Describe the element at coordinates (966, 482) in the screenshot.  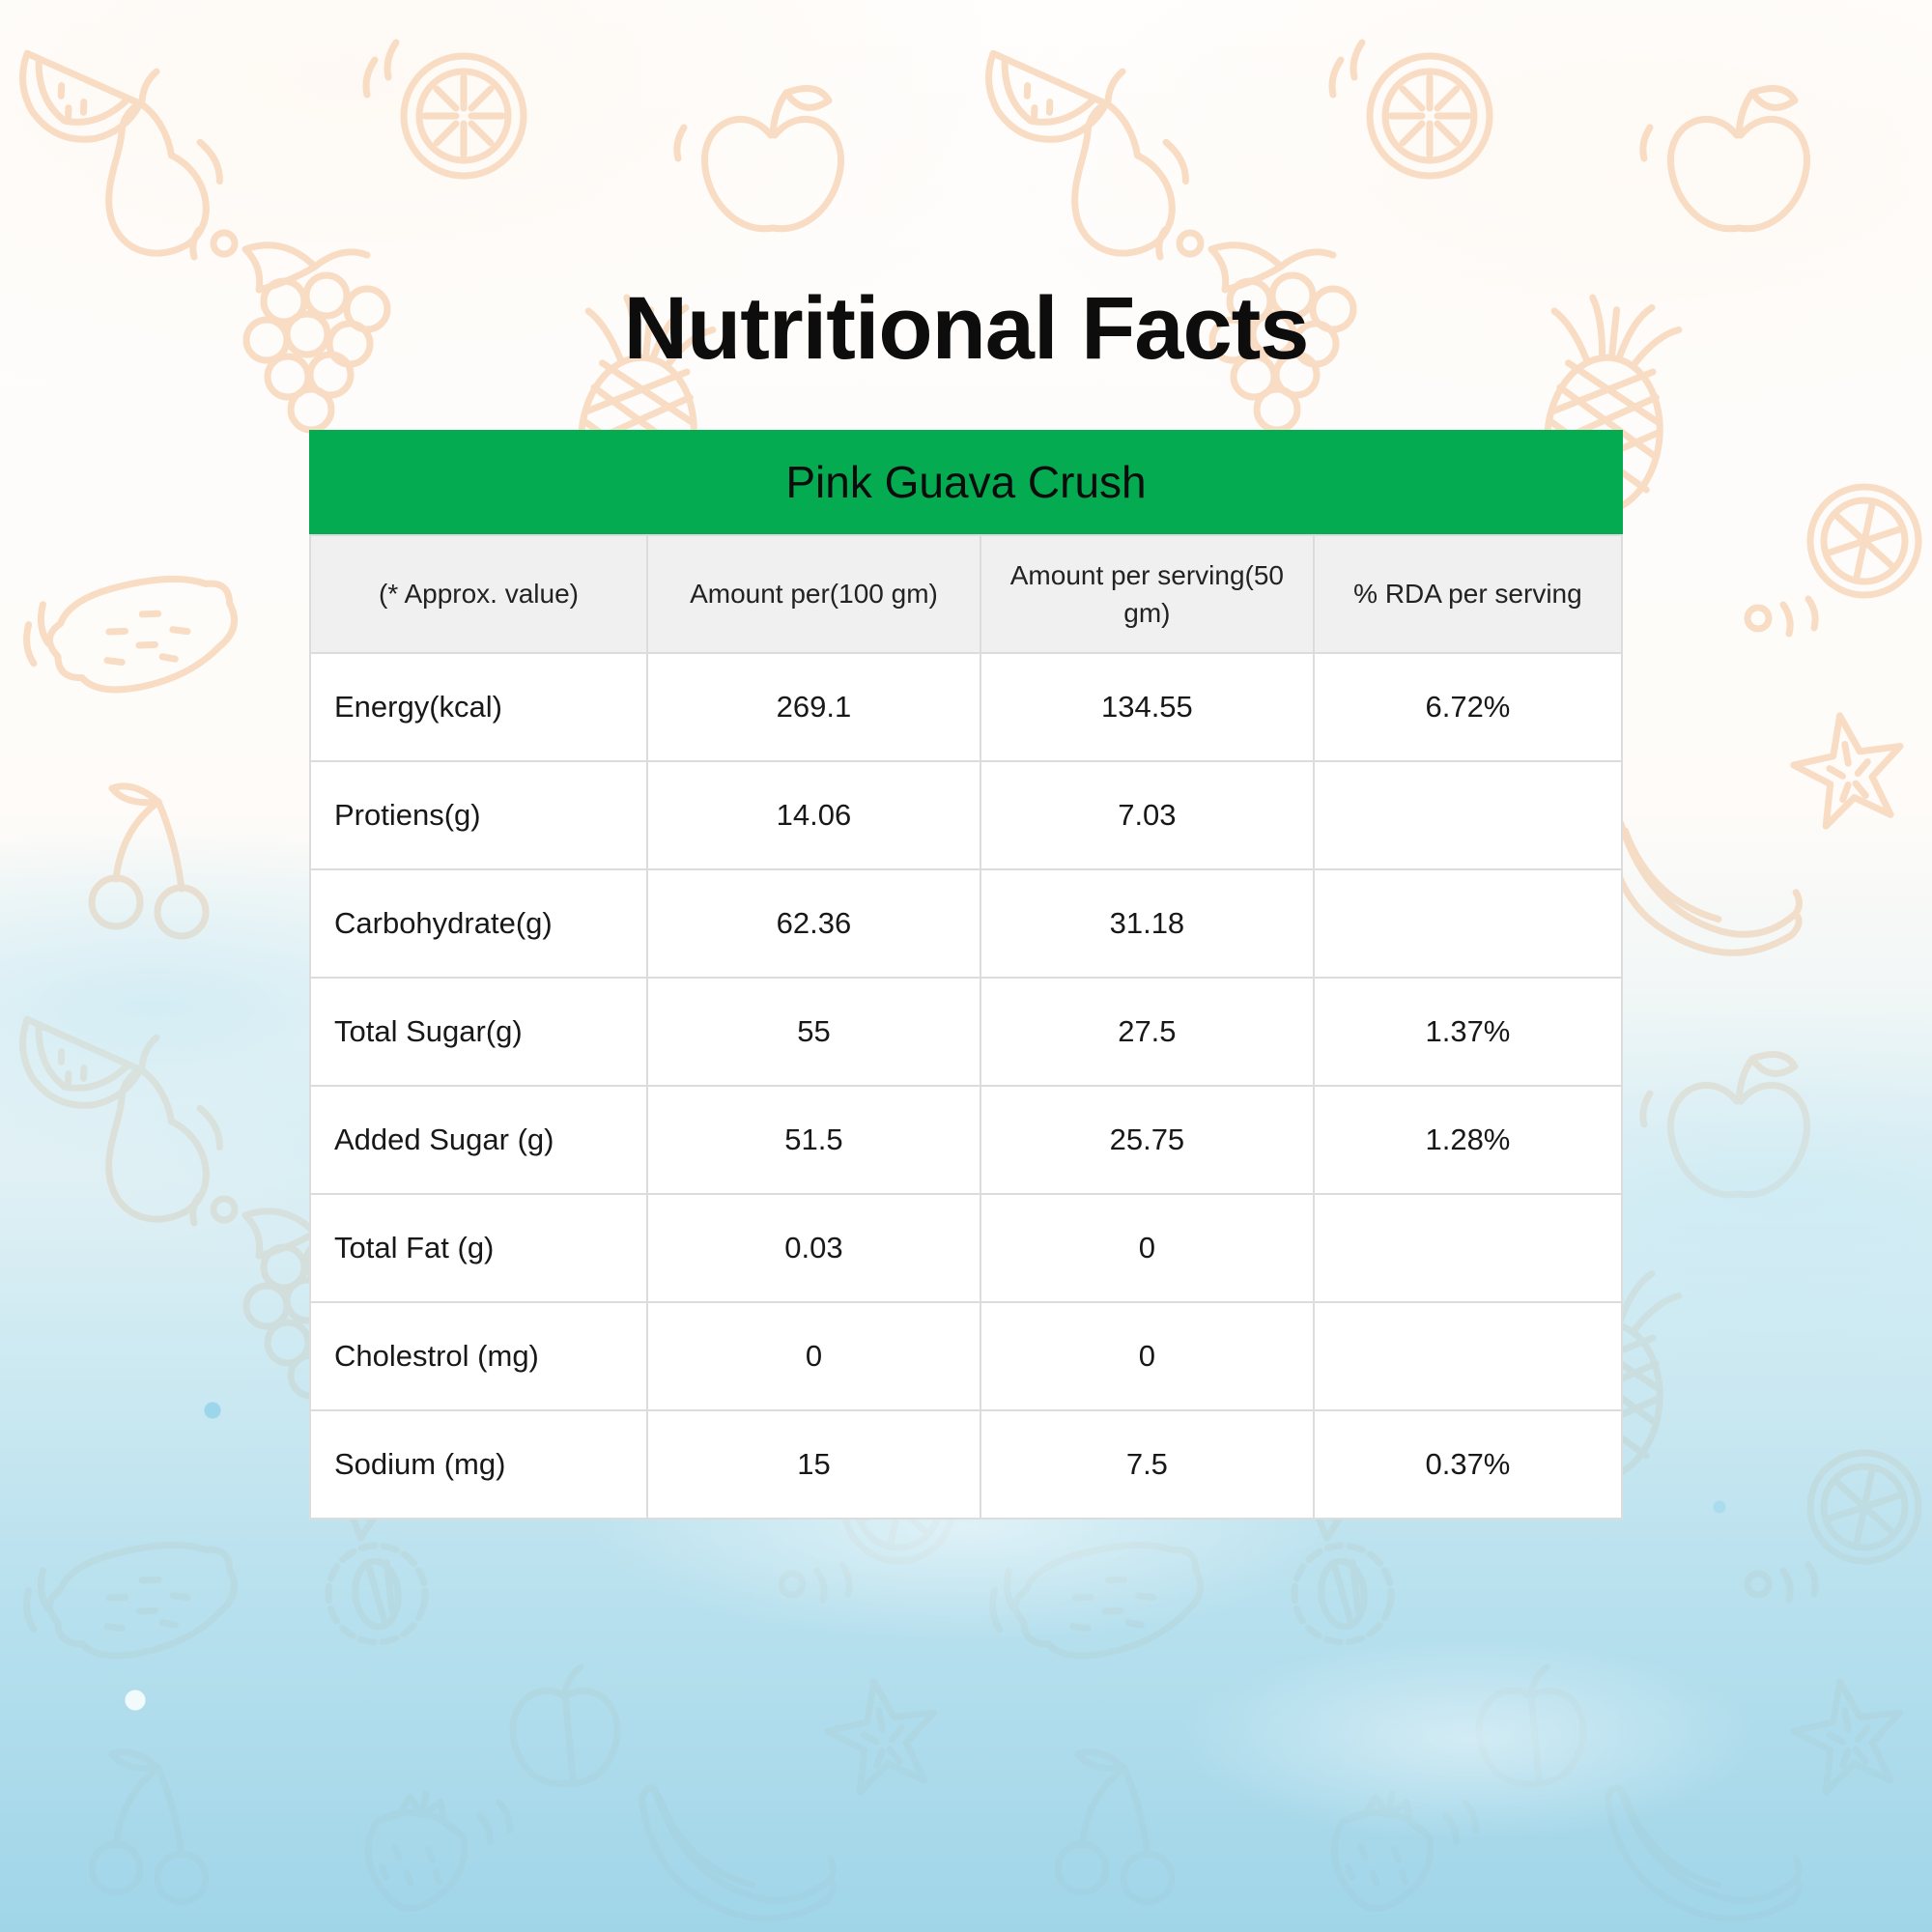
I see `product-name-banner: Pink Guava Crush` at that location.